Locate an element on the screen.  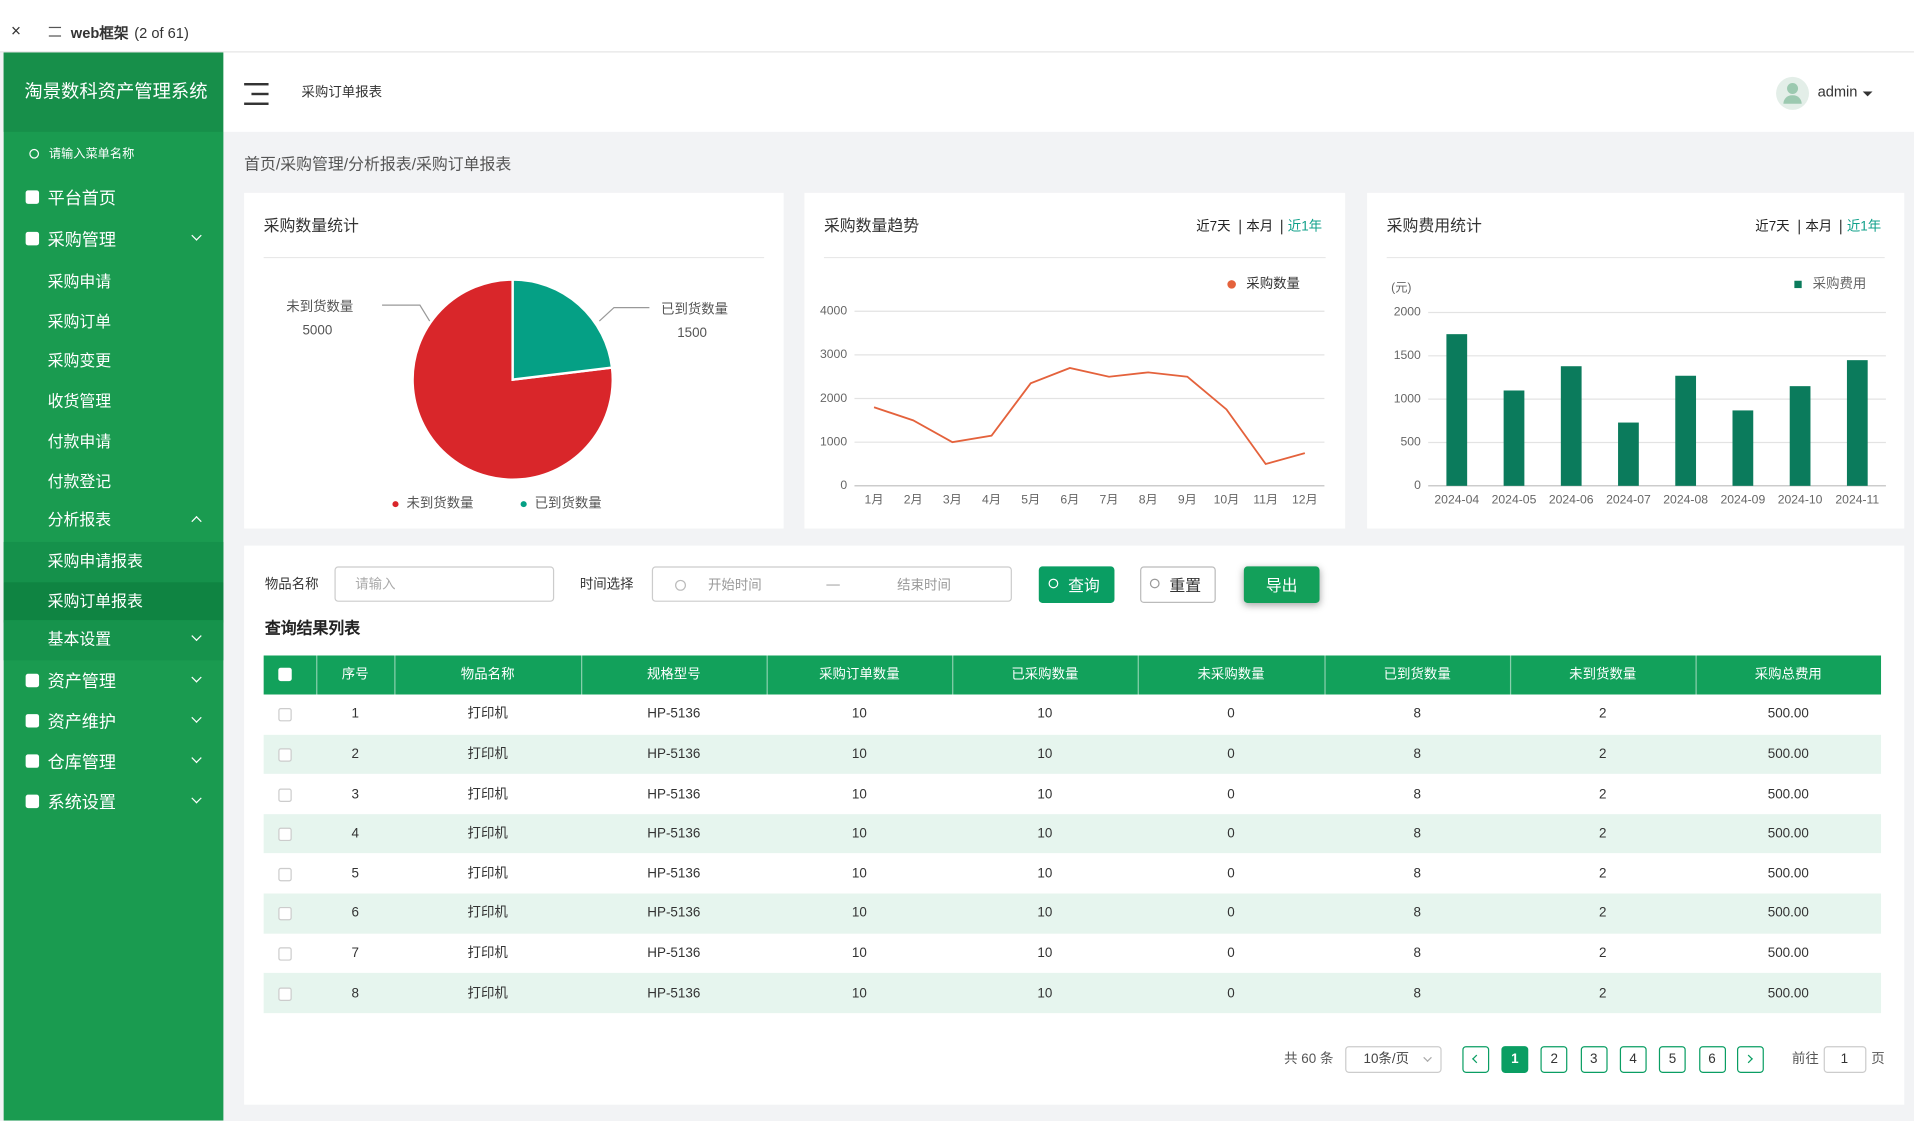
page-number: 1 is located at coordinates (1515, 1059).